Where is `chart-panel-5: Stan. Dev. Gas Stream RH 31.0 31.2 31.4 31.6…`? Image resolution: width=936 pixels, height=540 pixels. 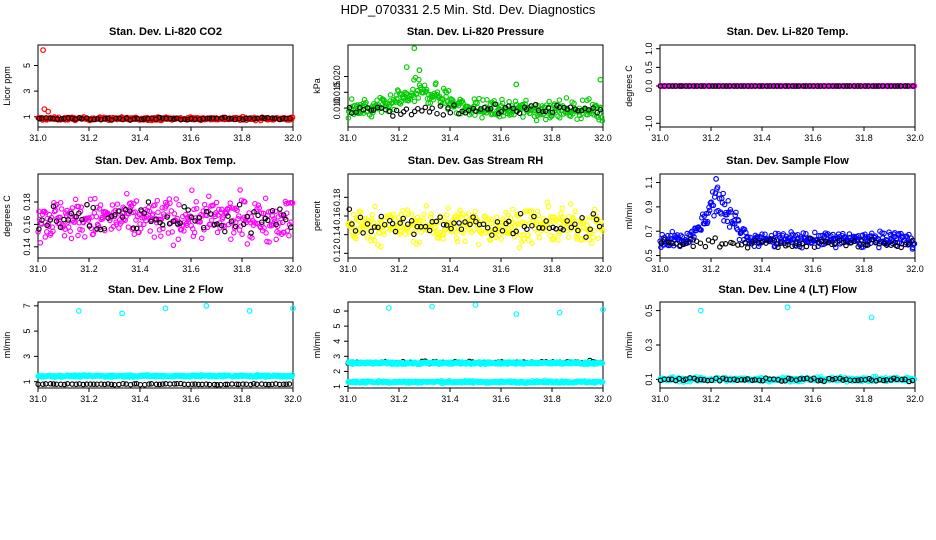 chart-panel-5: Stan. Dev. Gas Stream RH 31.0 31.2 31.4 31.6… is located at coordinates (462, 214).